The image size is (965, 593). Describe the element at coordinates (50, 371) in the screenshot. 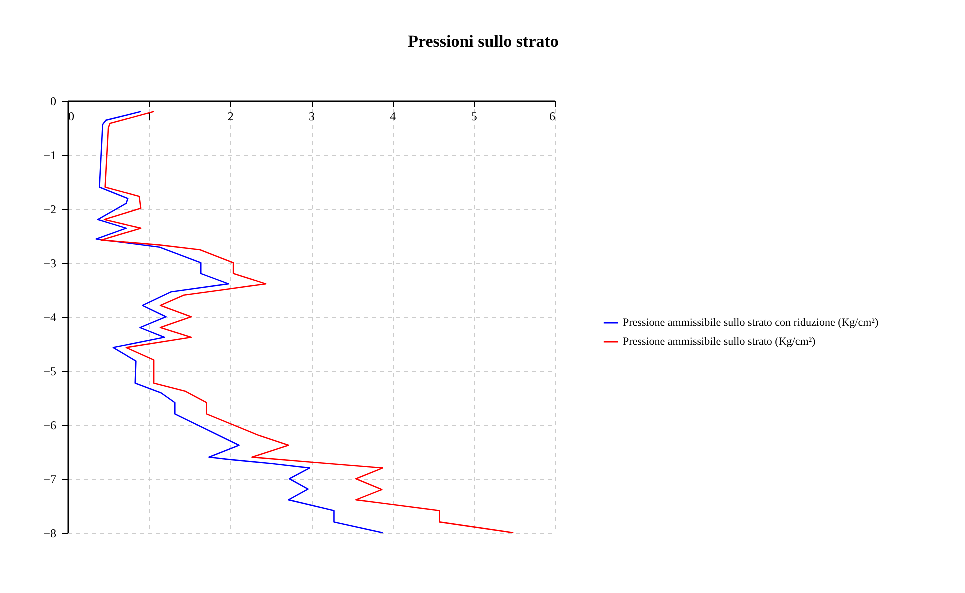

I see `y-tick-label: −5` at that location.